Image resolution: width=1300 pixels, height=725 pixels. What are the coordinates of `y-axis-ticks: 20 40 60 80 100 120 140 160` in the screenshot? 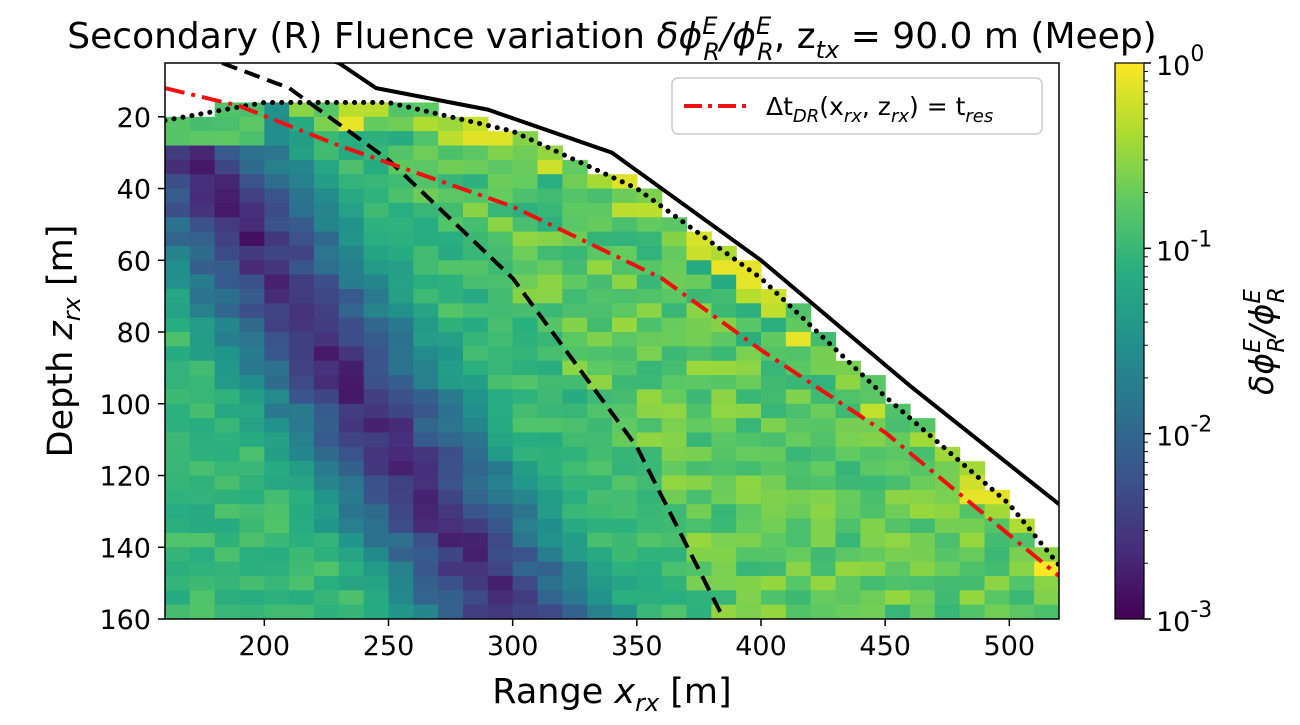 It's located at (132, 369).